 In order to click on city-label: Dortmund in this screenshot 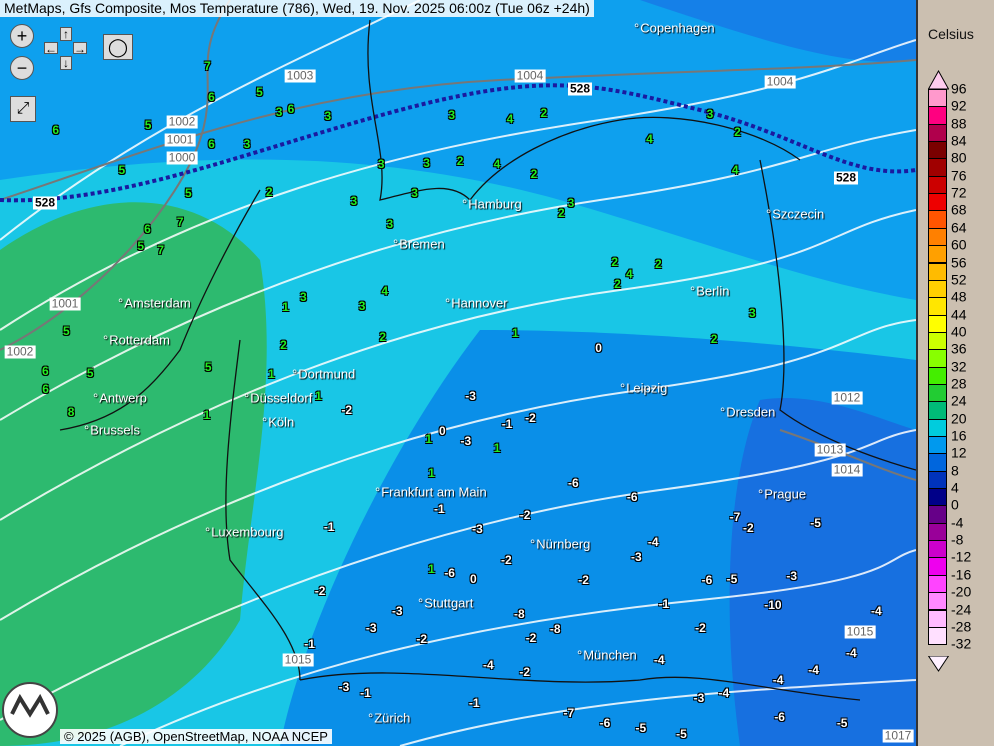, I will do `click(323, 374)`.